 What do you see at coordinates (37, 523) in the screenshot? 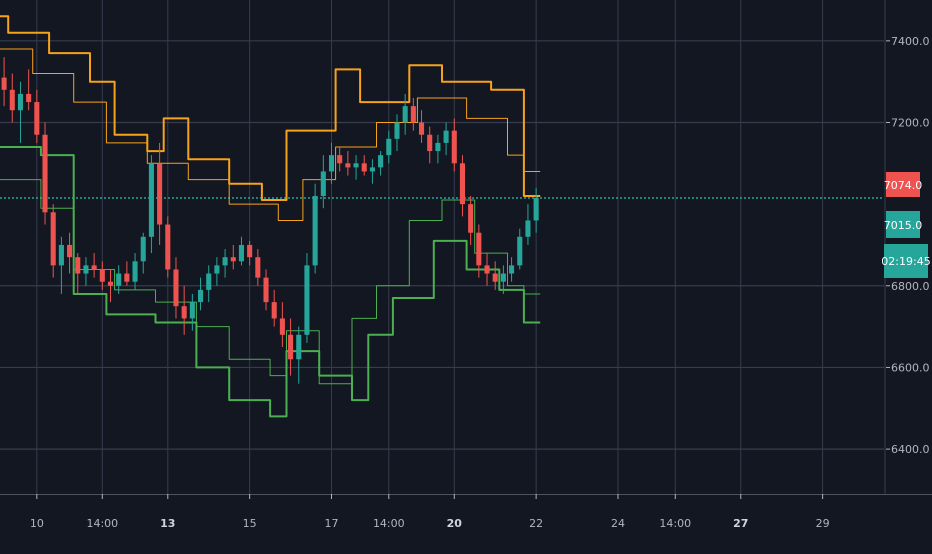
I see `time-tick-label: 10` at bounding box center [37, 523].